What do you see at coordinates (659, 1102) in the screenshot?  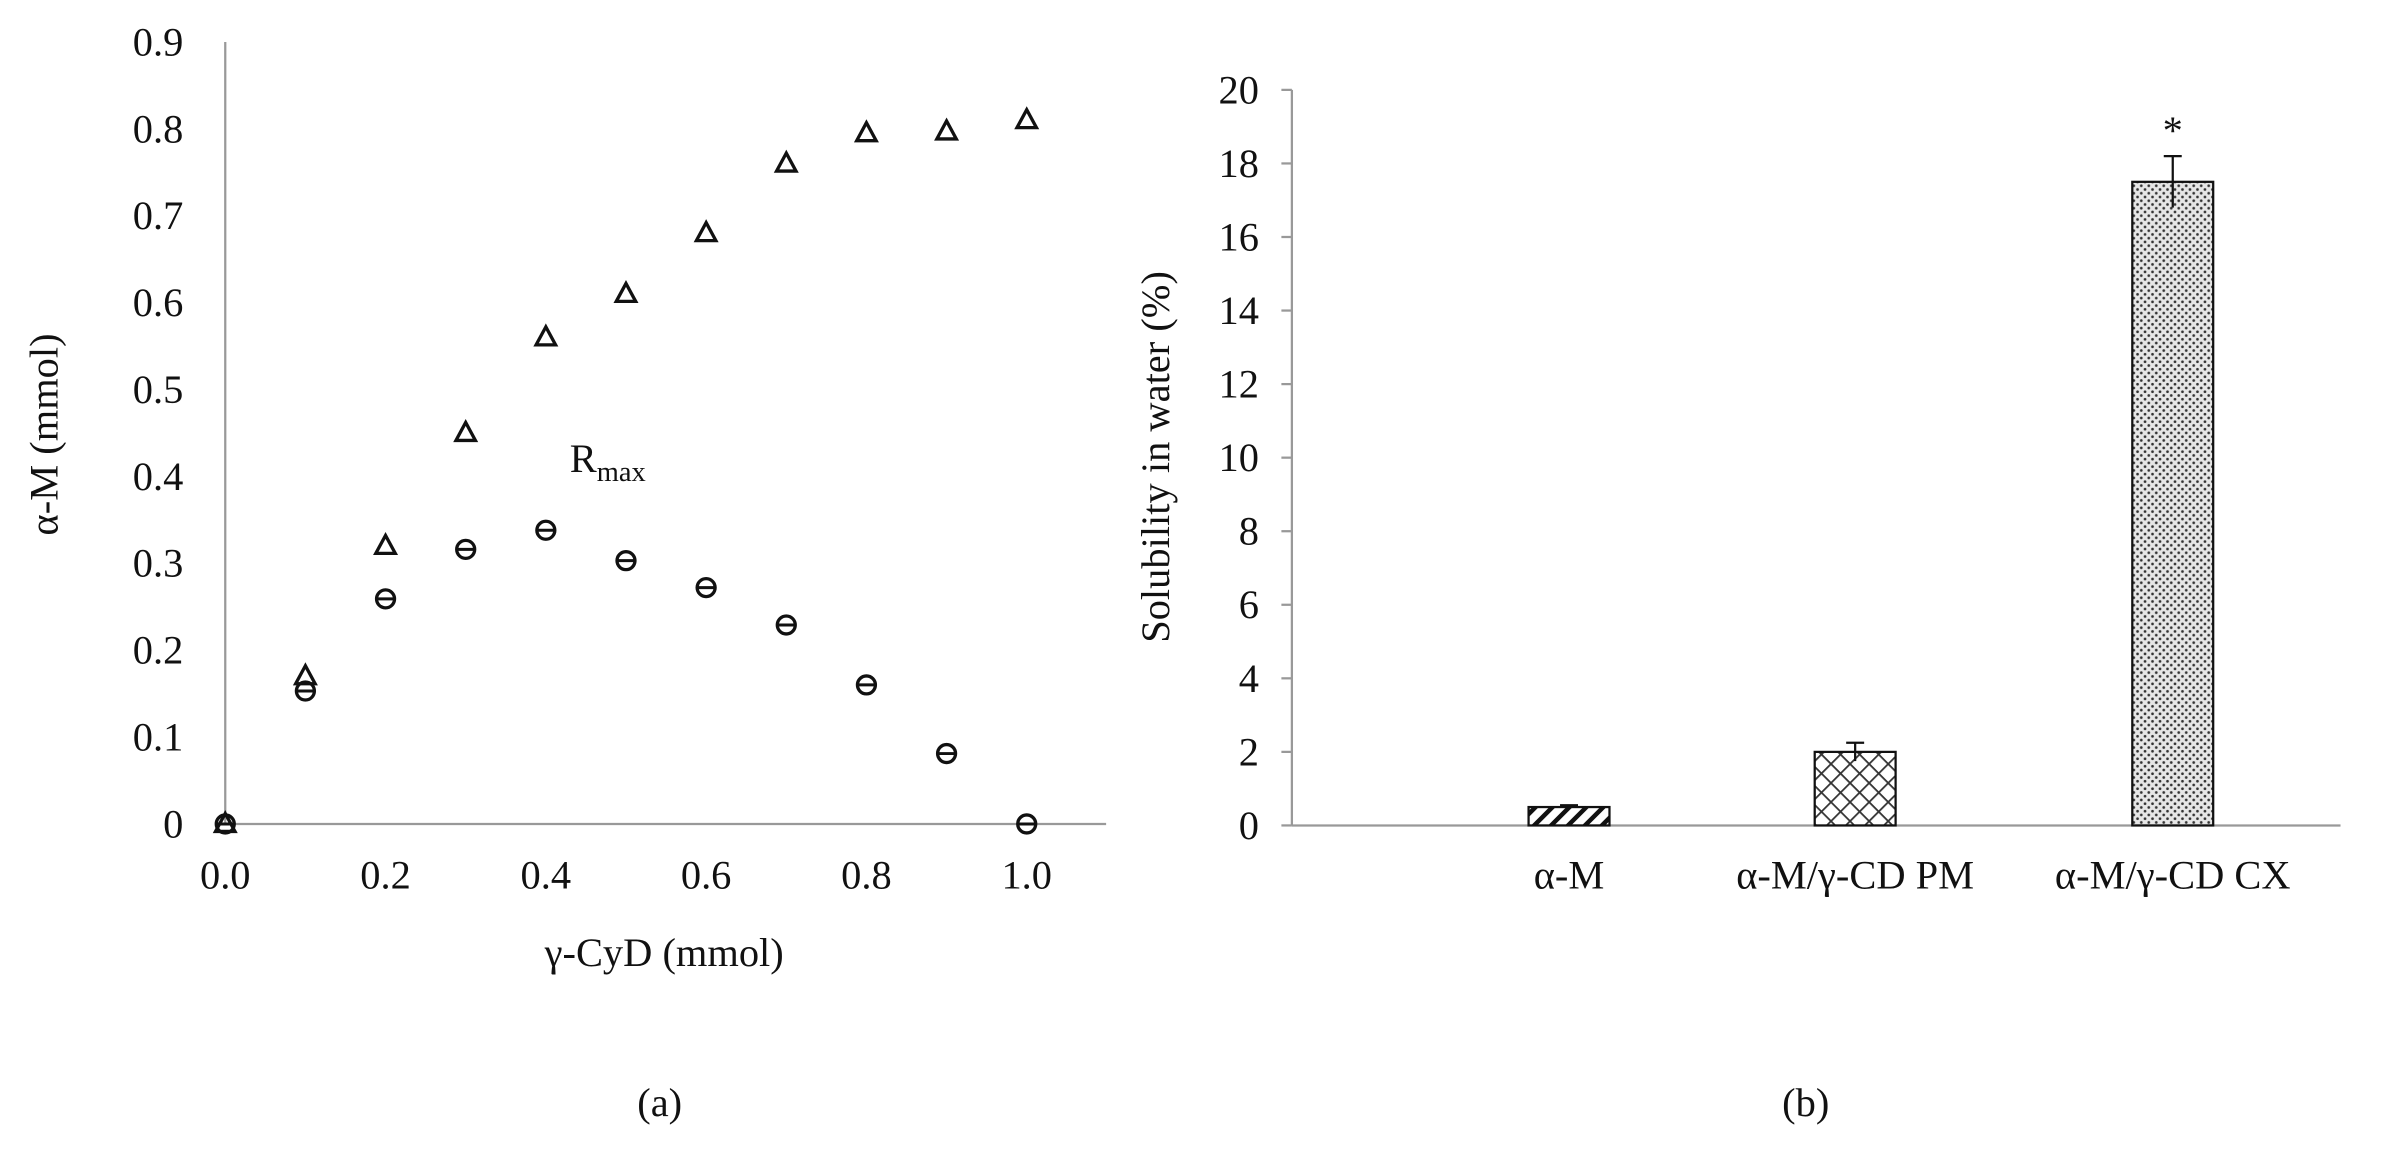 I see `panel-label-a: (a)` at bounding box center [659, 1102].